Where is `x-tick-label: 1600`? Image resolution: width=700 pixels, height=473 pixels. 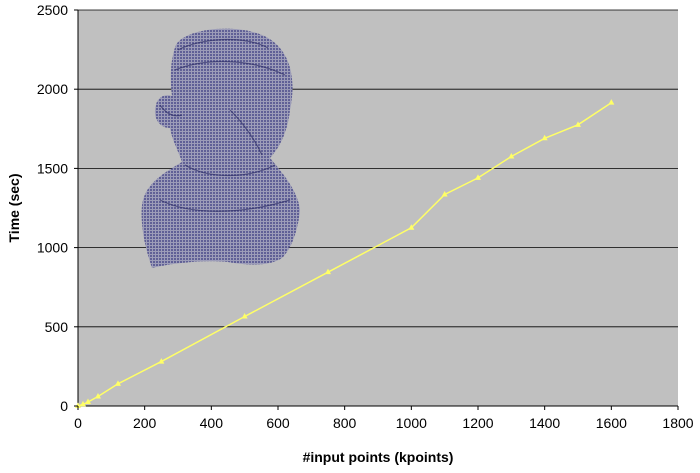
x-tick-label: 1600 is located at coordinates (611, 423).